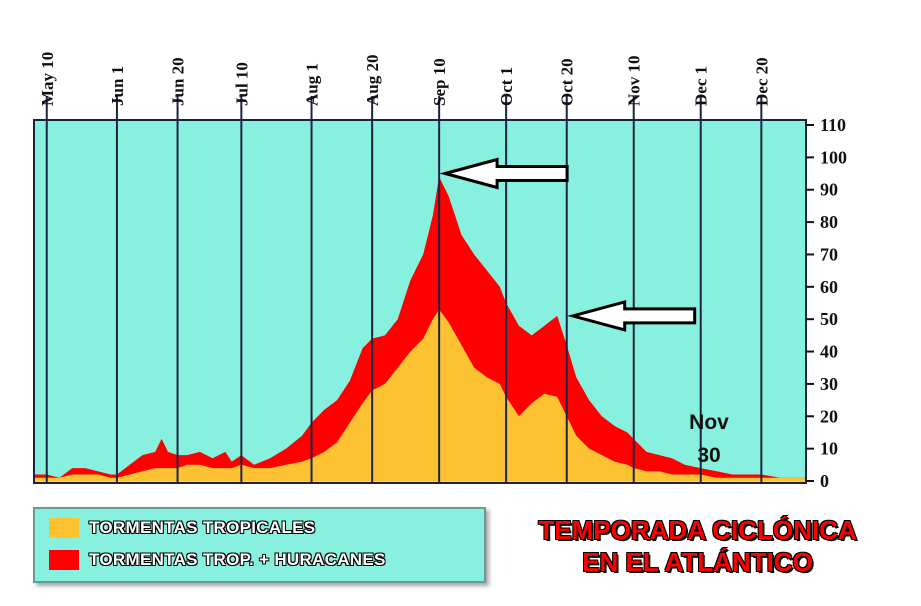 The image size is (921, 606). What do you see at coordinates (829, 190) in the screenshot?
I see `y-tick-label-90: 90` at bounding box center [829, 190].